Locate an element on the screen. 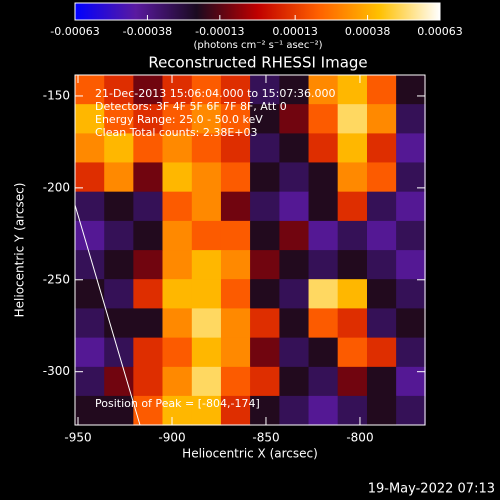 The image size is (500, 500). x-tick-label: -800 is located at coordinates (359, 438).